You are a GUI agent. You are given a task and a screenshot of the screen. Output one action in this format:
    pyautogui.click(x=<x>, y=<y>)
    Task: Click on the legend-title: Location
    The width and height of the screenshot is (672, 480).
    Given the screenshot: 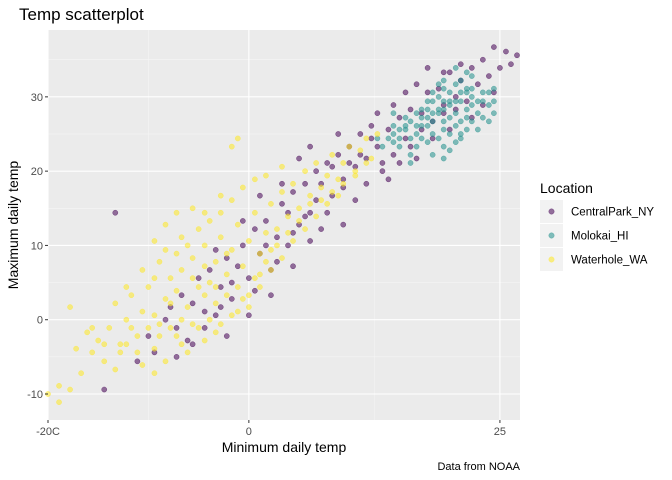 What is the action you would take?
    pyautogui.click(x=566, y=188)
    